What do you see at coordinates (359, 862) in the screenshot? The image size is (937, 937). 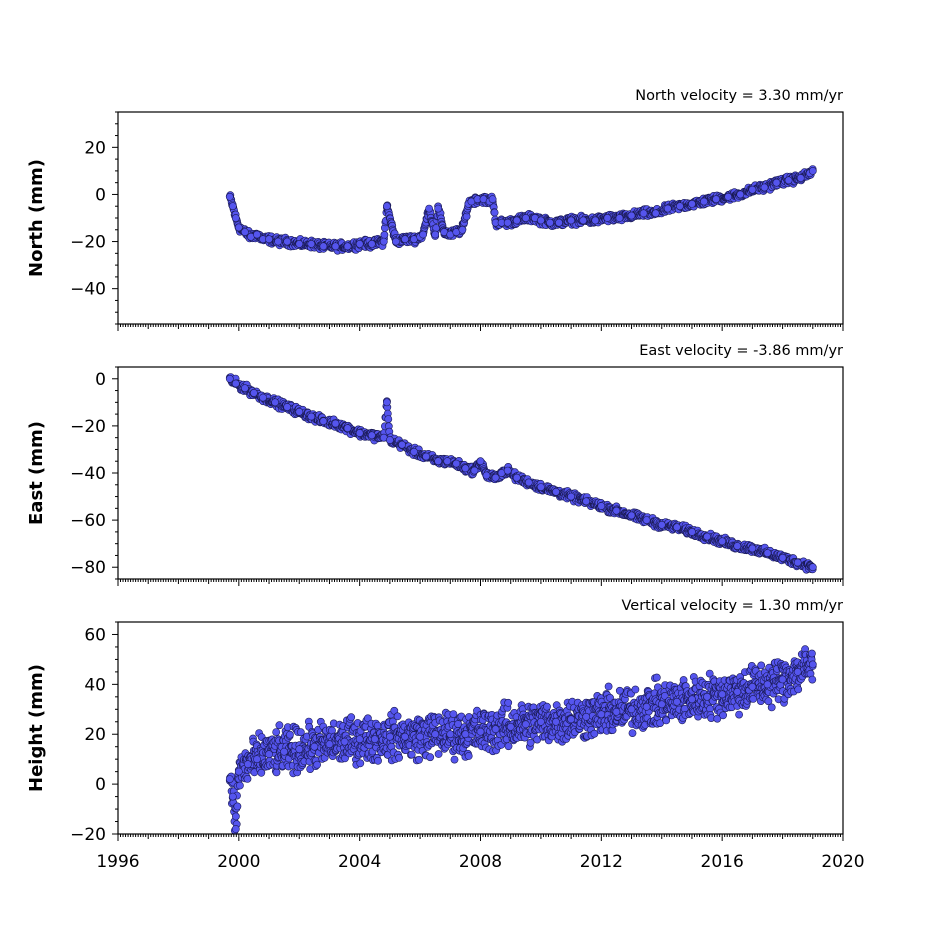 I see `x-tick-label: 2004` at bounding box center [359, 862].